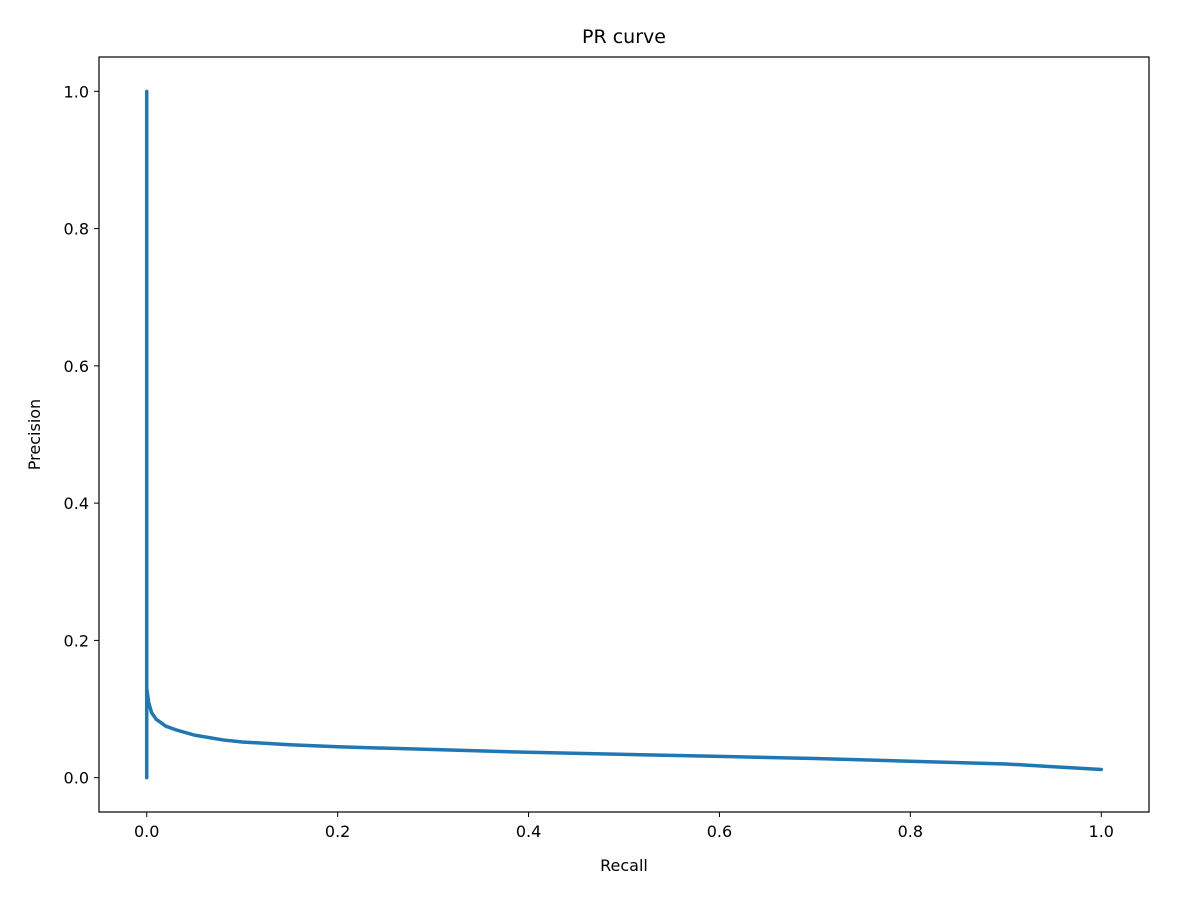  Describe the element at coordinates (76, 229) in the screenshot. I see `y-tick-label: 0.8` at that location.